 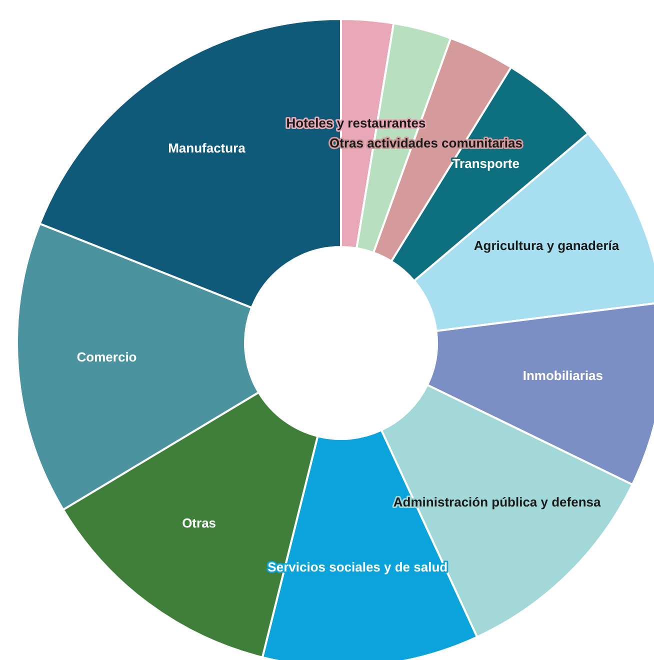 I want to click on slice-label: Comercio, so click(x=106, y=356).